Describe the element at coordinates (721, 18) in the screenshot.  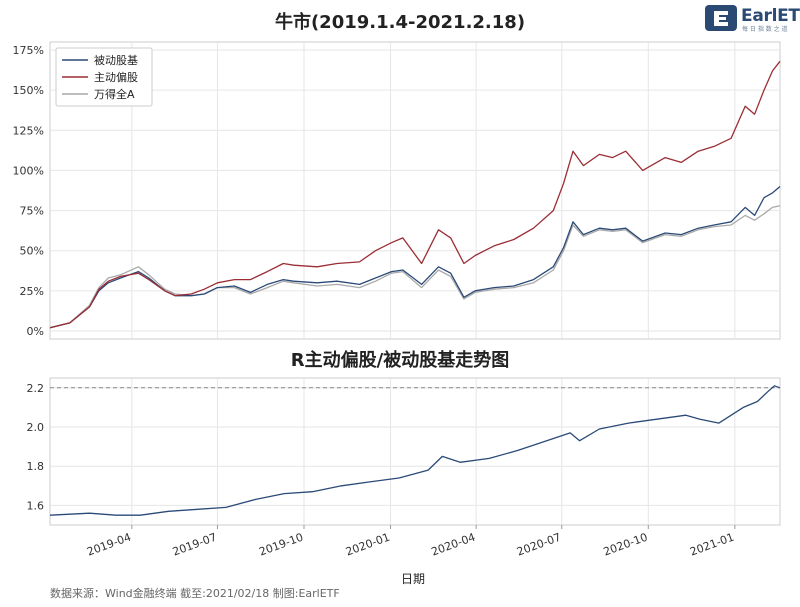
I see `logo-mark-icon` at that location.